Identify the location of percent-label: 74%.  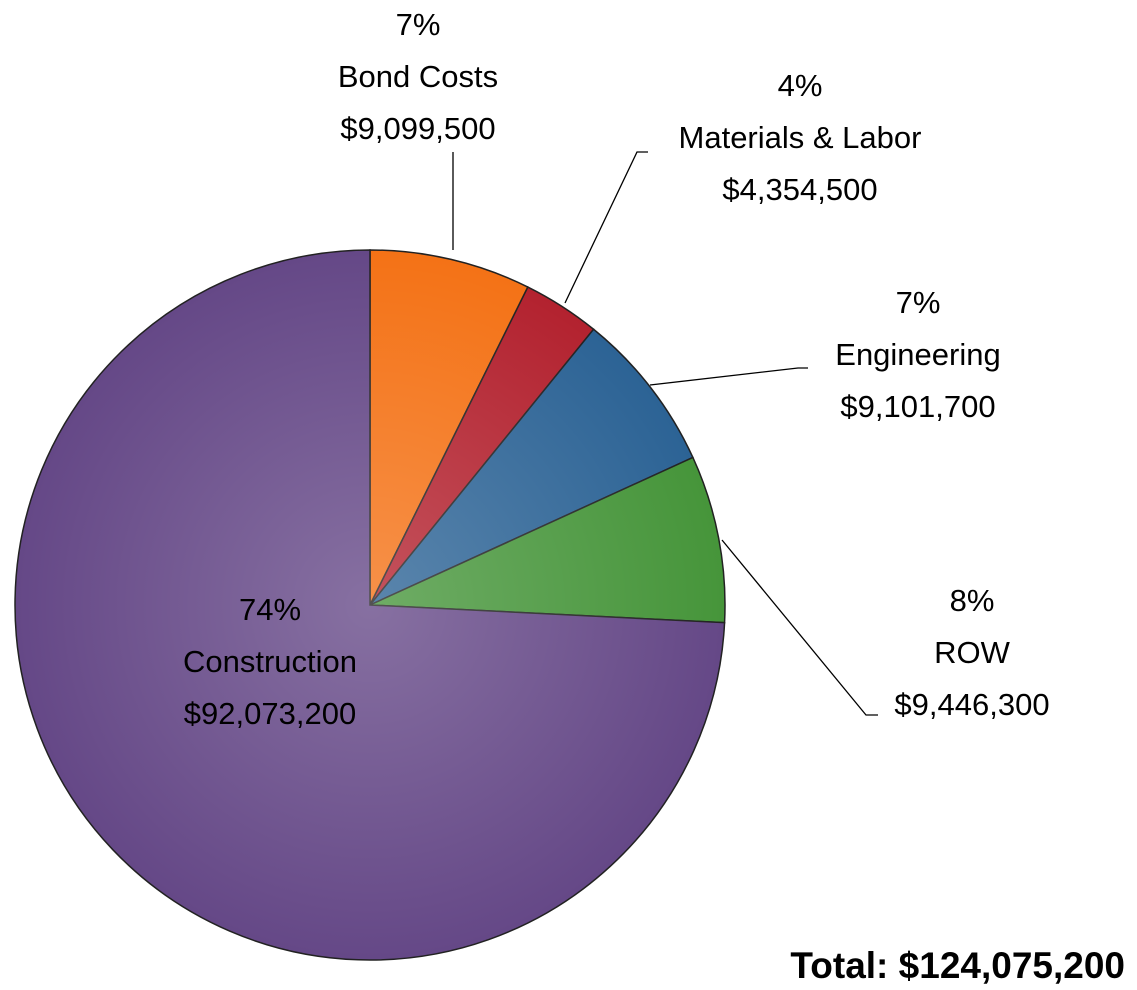
(270, 609).